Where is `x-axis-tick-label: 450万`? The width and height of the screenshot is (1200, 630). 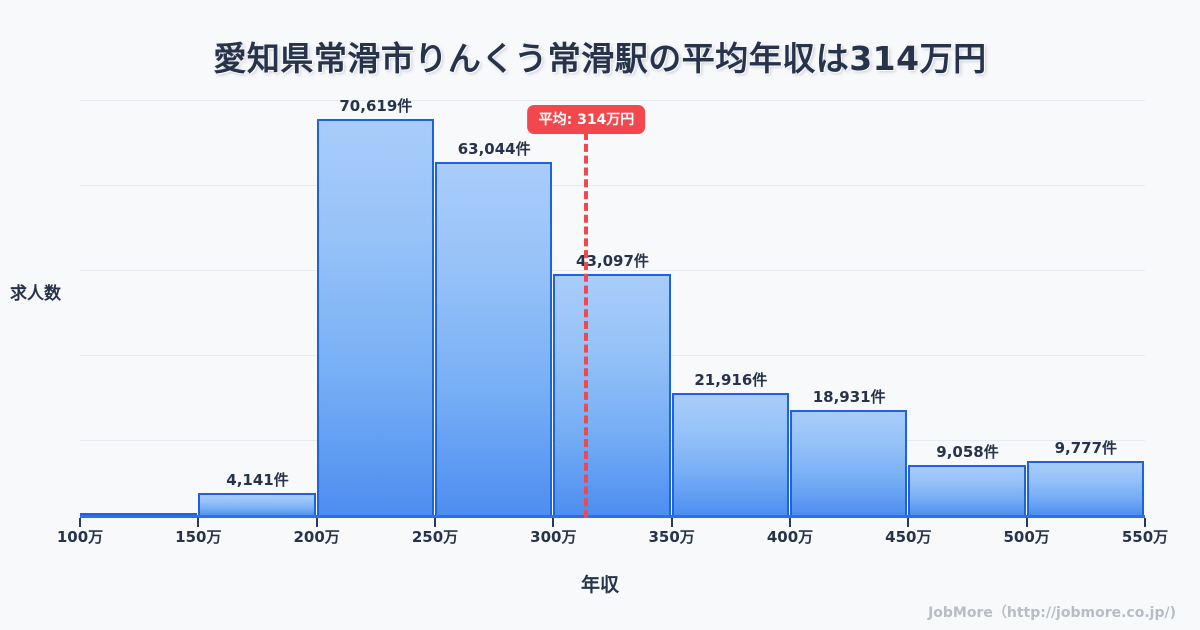 x-axis-tick-label: 450万 is located at coordinates (908, 537).